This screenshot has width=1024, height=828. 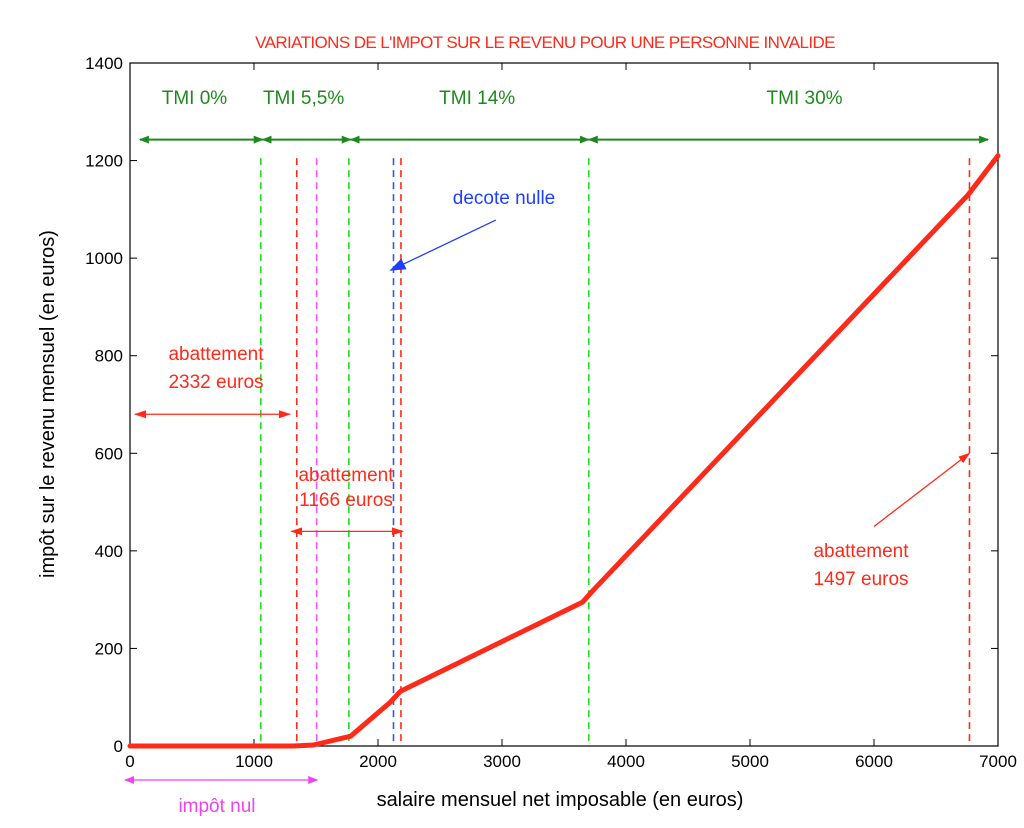 What do you see at coordinates (443, 245) in the screenshot?
I see `decote-arrow` at bounding box center [443, 245].